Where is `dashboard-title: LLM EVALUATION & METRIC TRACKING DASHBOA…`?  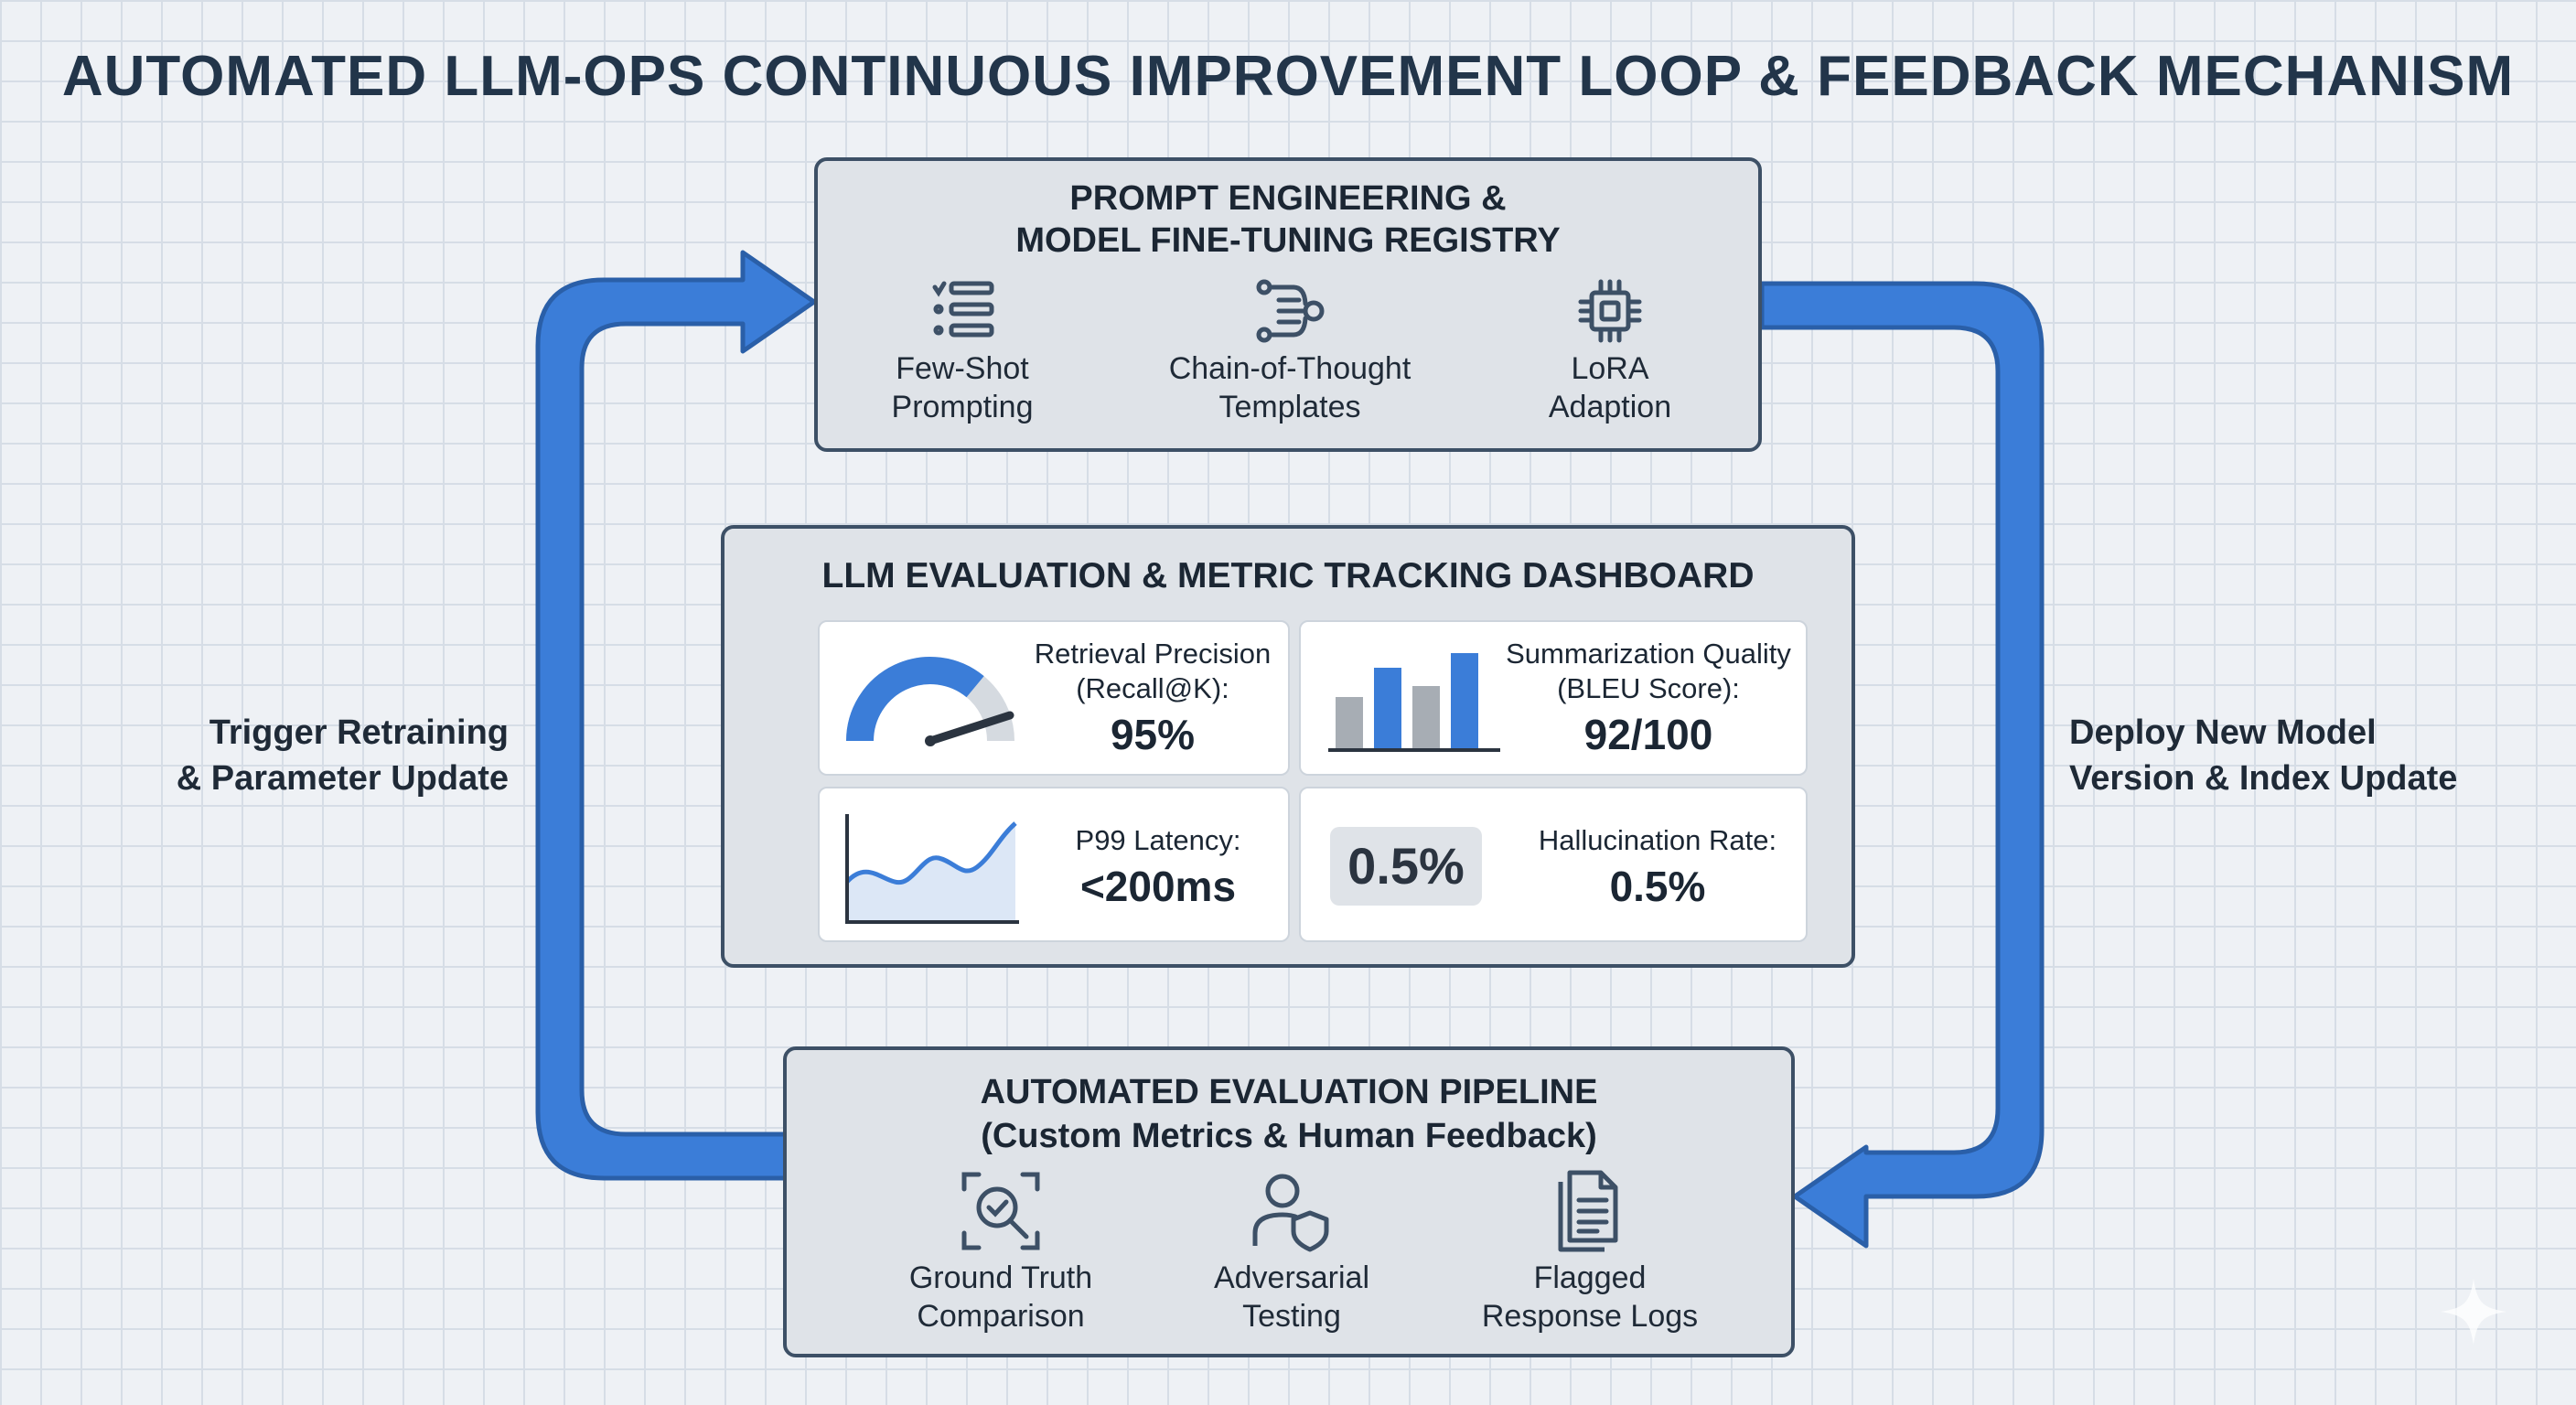 dashboard-title: LLM EVALUATION & METRIC TRACKING DASHBOA… is located at coordinates (1288, 575).